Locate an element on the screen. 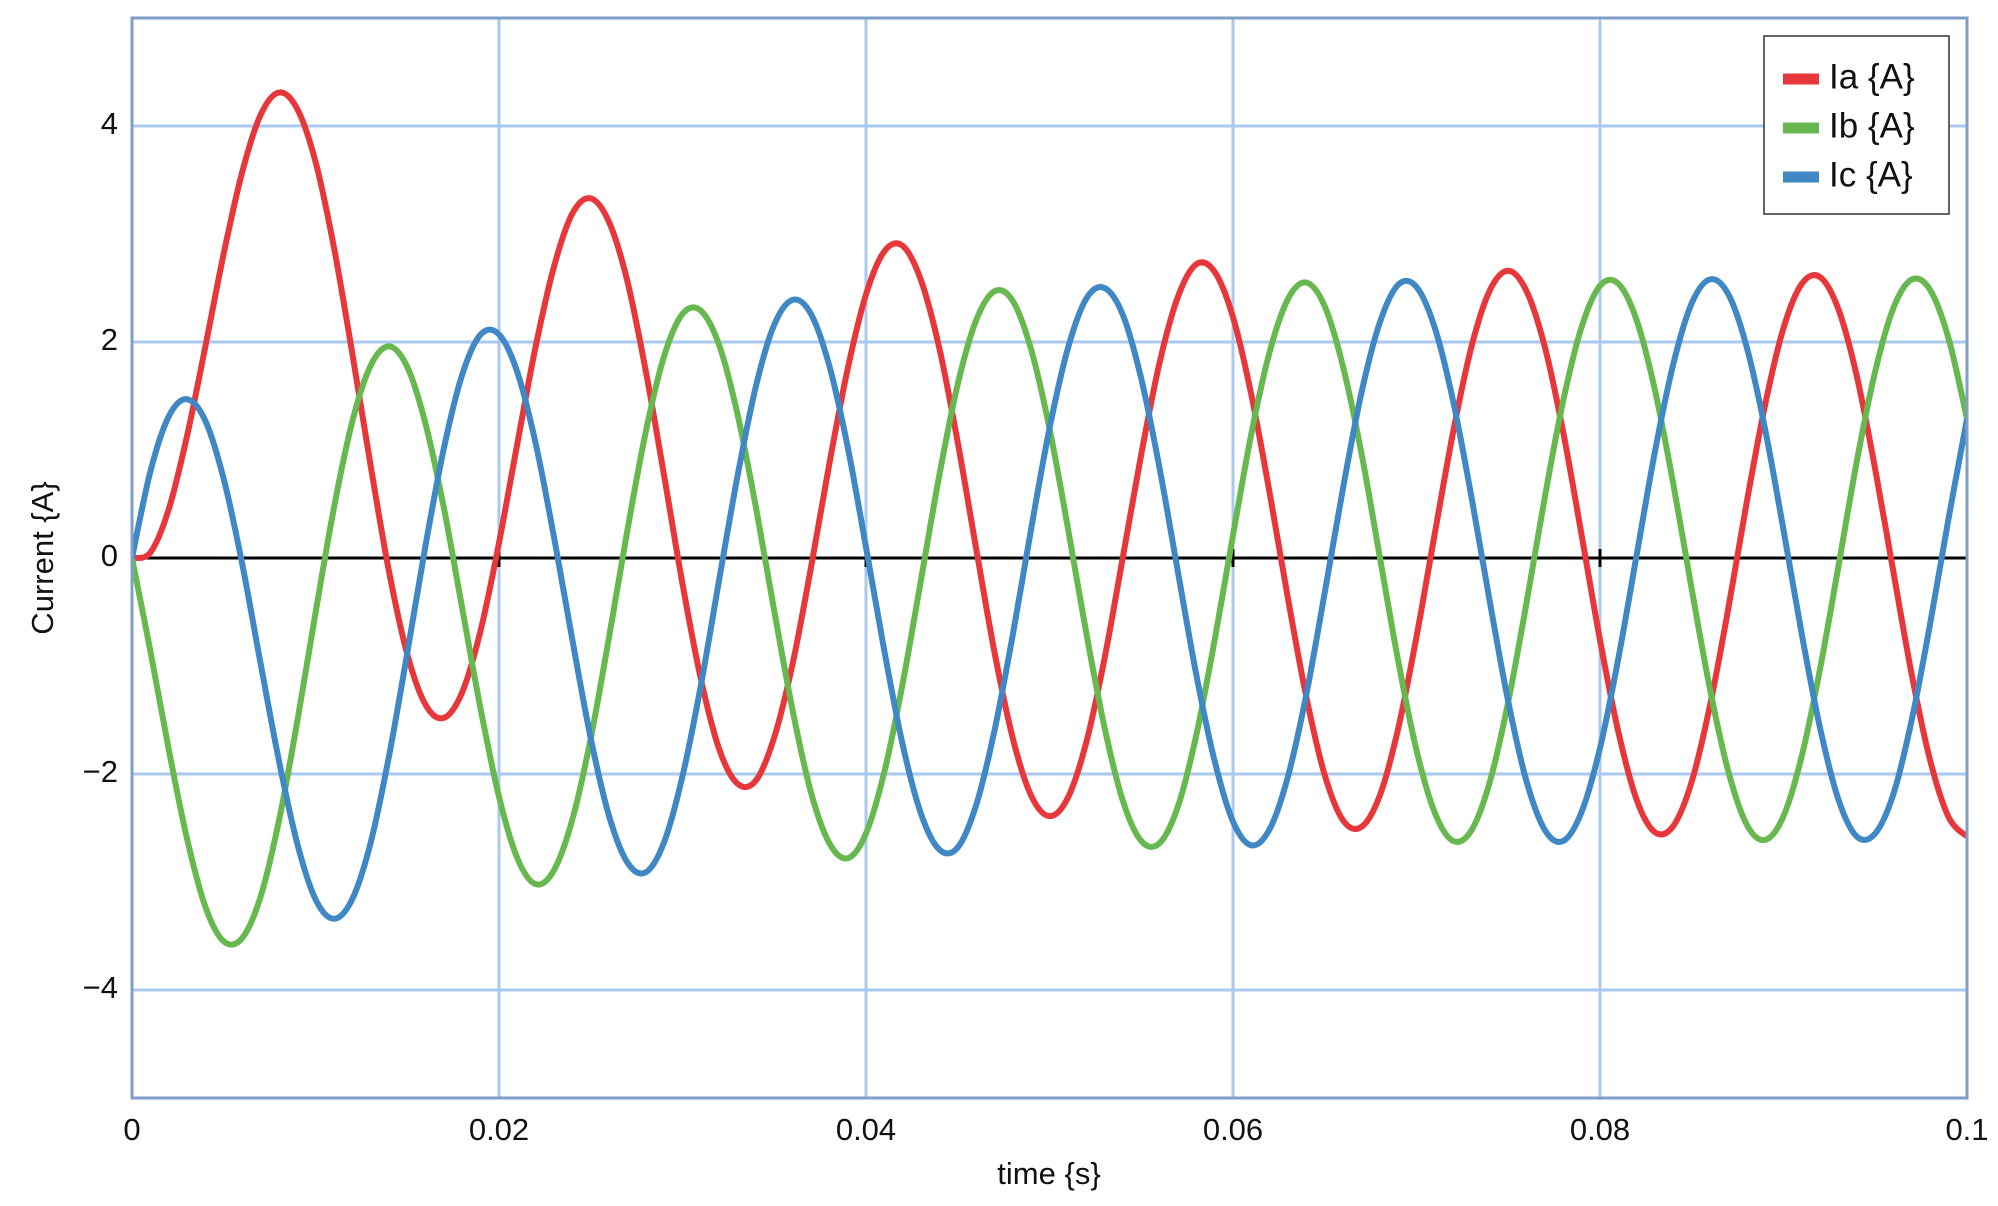 The height and width of the screenshot is (1206, 1998). legend-label: Ib {A} is located at coordinates (1872, 125).